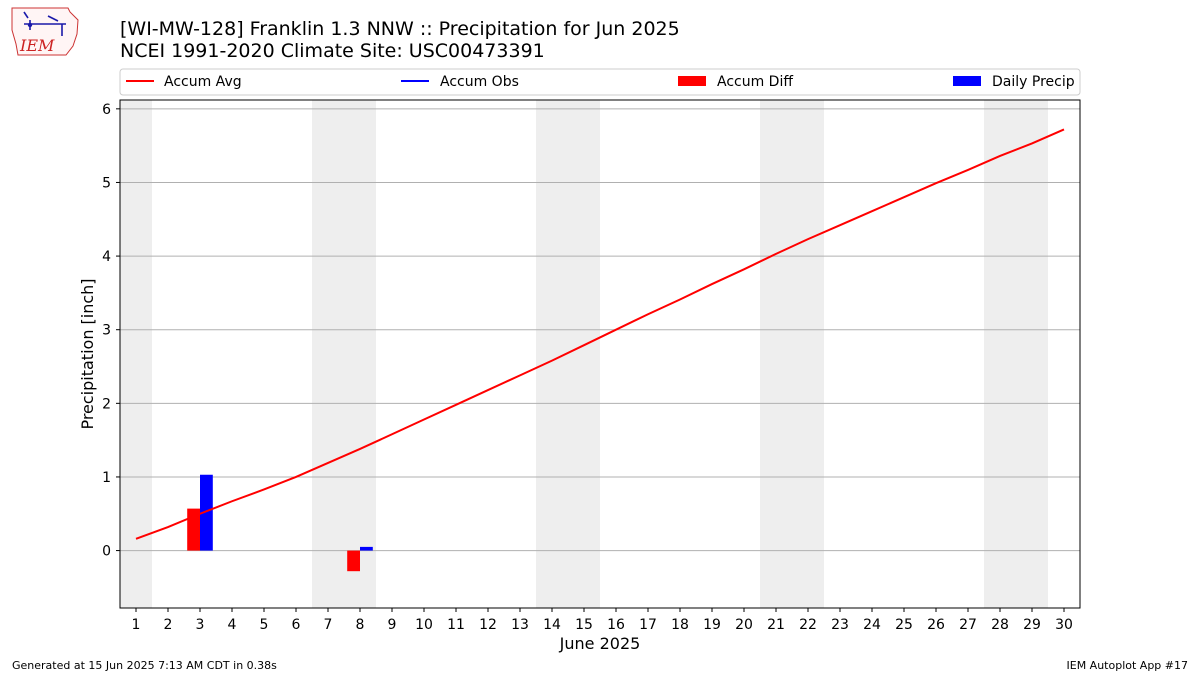 This screenshot has width=1200, height=675. Describe the element at coordinates (755, 82) in the screenshot. I see `legend-label-accum-diff: Accum Diff` at that location.